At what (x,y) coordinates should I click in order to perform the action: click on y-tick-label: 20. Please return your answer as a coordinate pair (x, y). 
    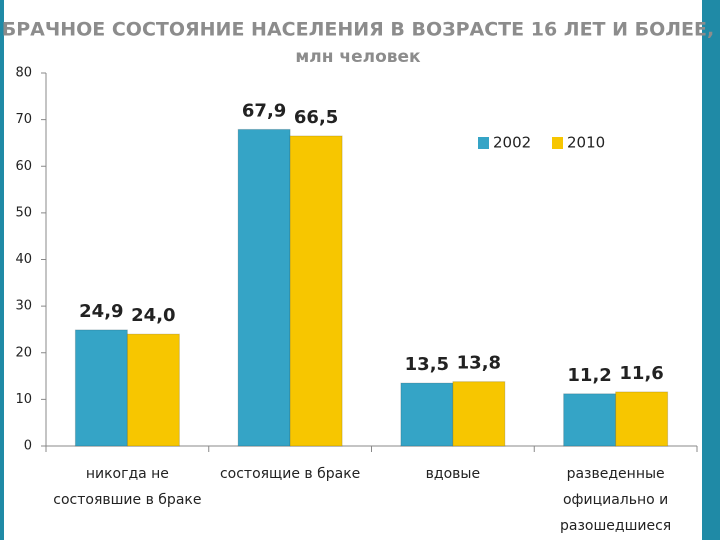
    Looking at the image, I should click on (23, 352).